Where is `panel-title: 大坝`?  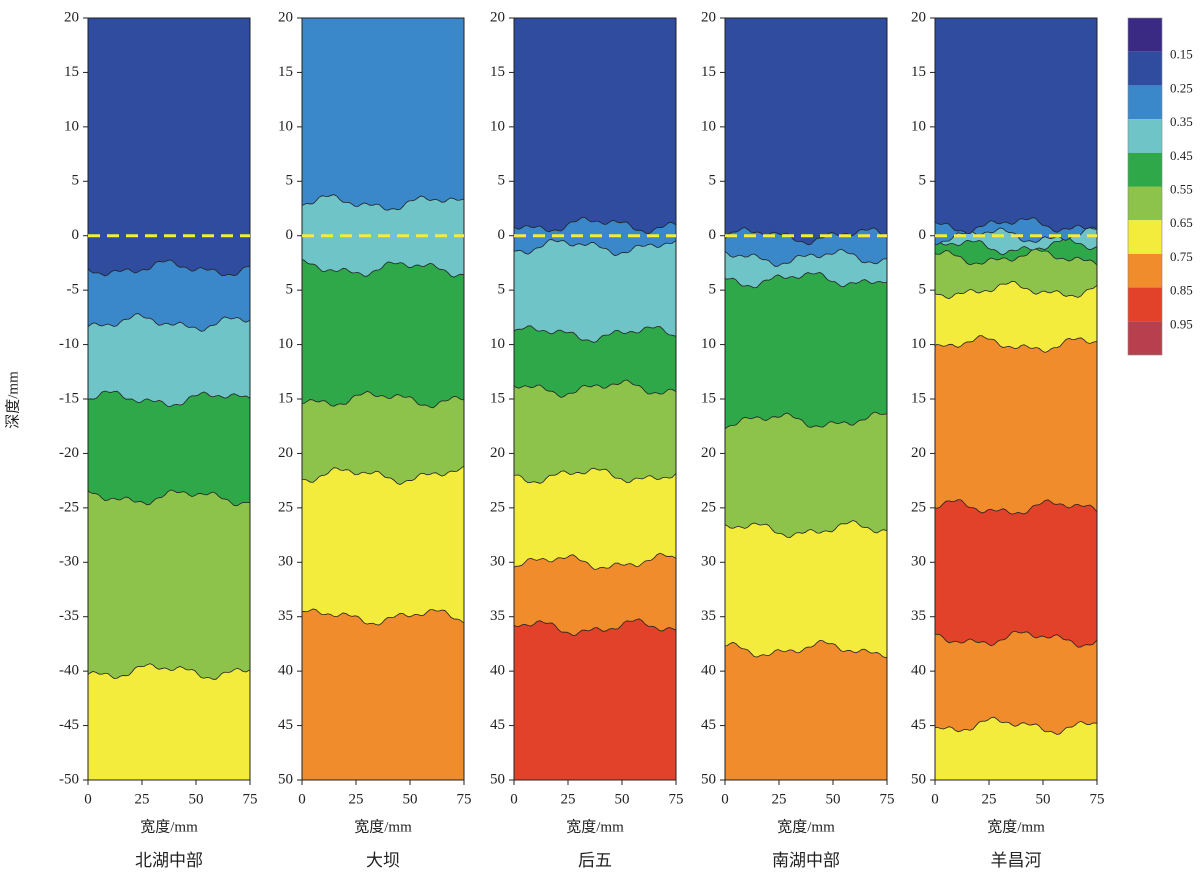 panel-title: 大坝 is located at coordinates (383, 860).